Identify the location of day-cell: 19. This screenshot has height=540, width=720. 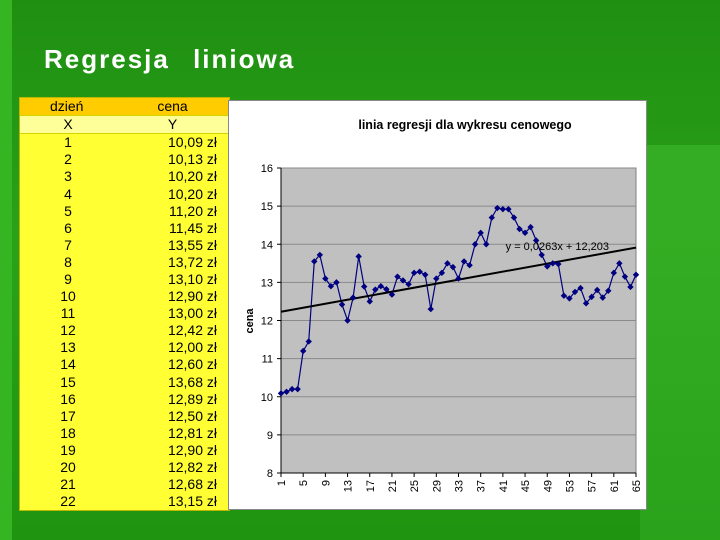
(68, 449).